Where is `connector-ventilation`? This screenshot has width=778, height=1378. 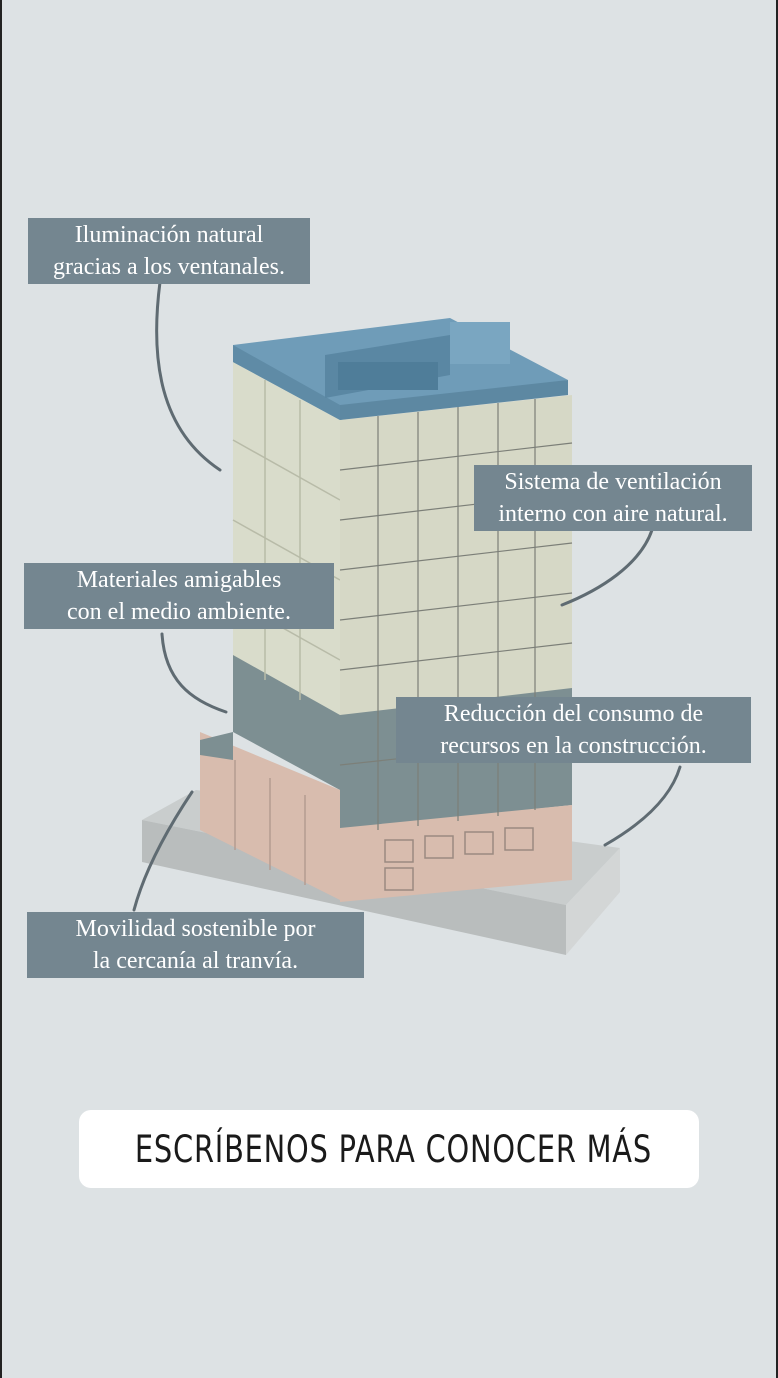 connector-ventilation is located at coordinates (607, 567).